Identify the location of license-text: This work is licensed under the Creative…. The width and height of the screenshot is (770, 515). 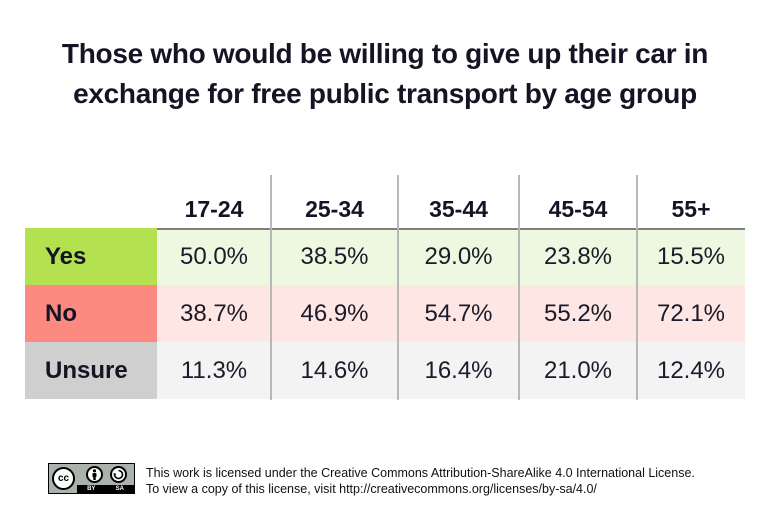
(456, 481).